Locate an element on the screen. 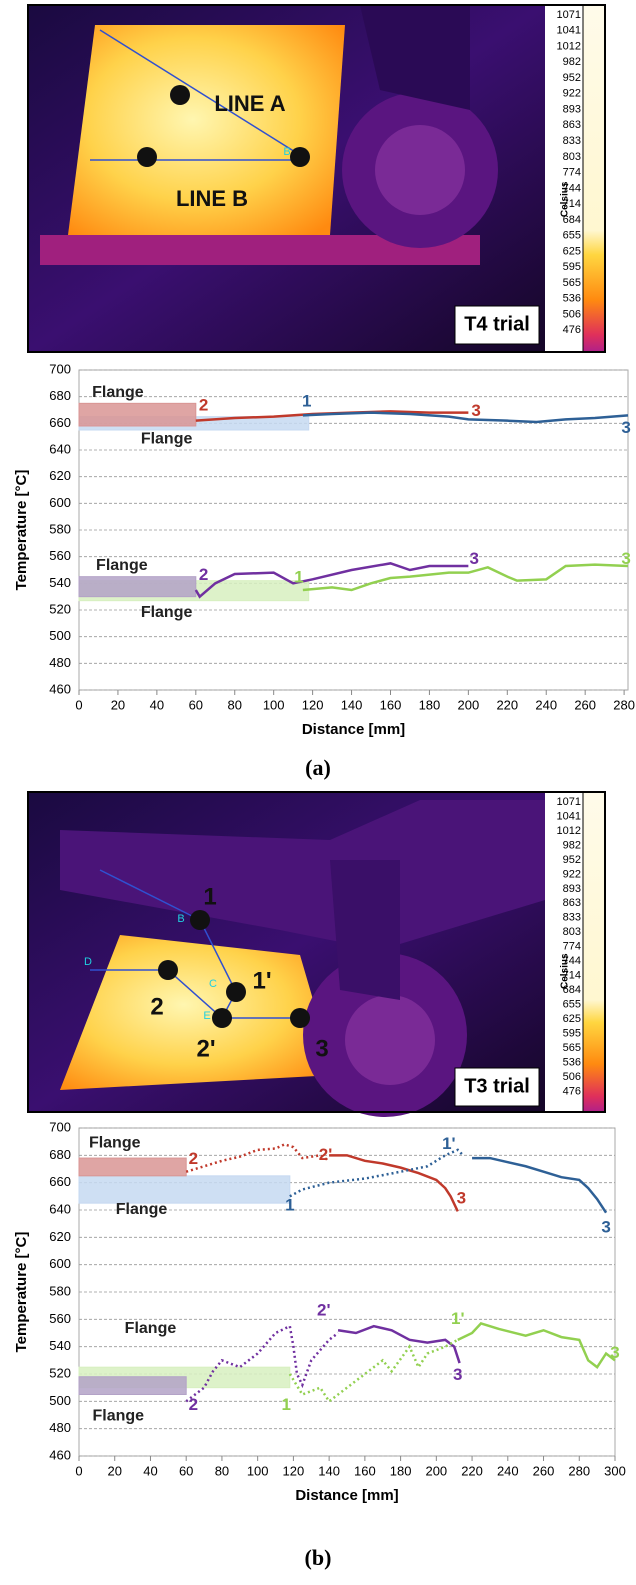 This screenshot has width=636, height=1585. y-tick-label: 520 is located at coordinates (60, 1372).